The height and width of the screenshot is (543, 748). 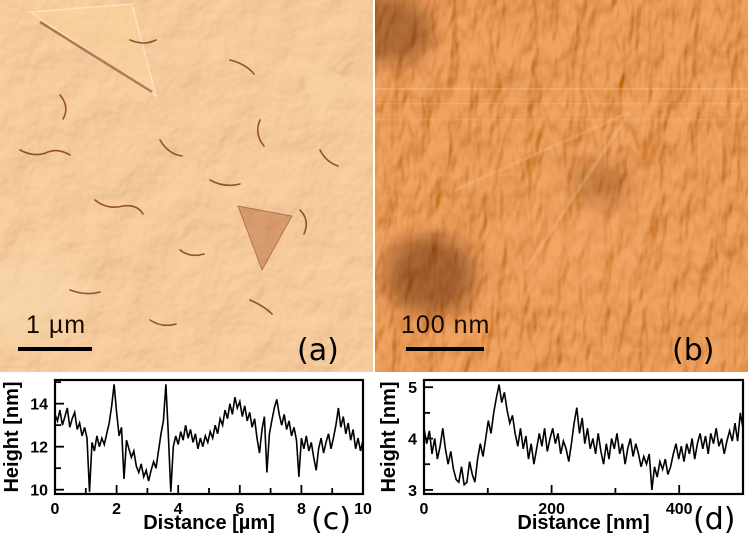 I want to click on panel-letter-b: (b), so click(x=693, y=350).